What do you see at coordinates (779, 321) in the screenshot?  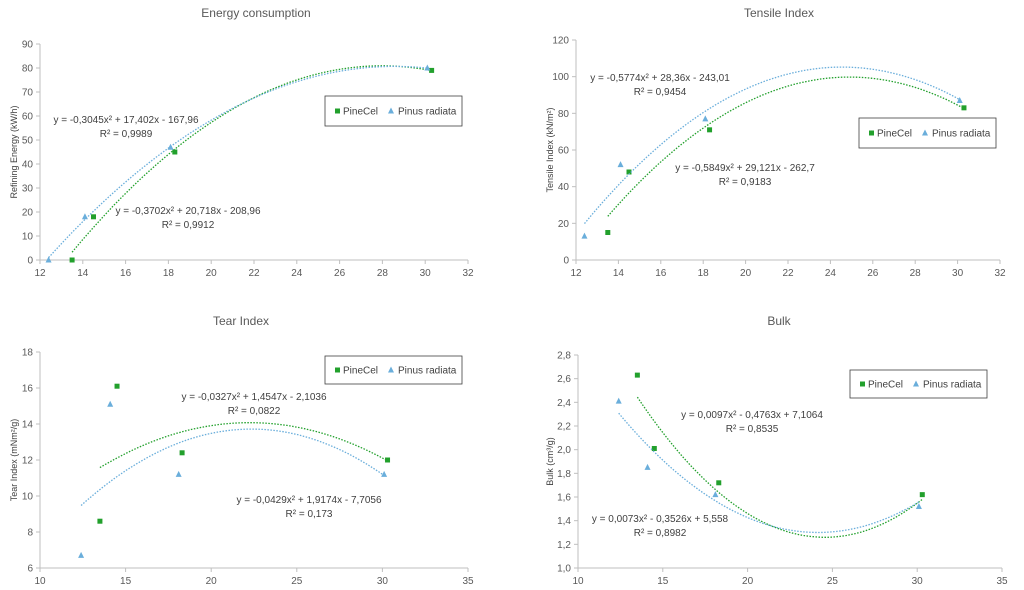 I see `chart-title: Bulk` at bounding box center [779, 321].